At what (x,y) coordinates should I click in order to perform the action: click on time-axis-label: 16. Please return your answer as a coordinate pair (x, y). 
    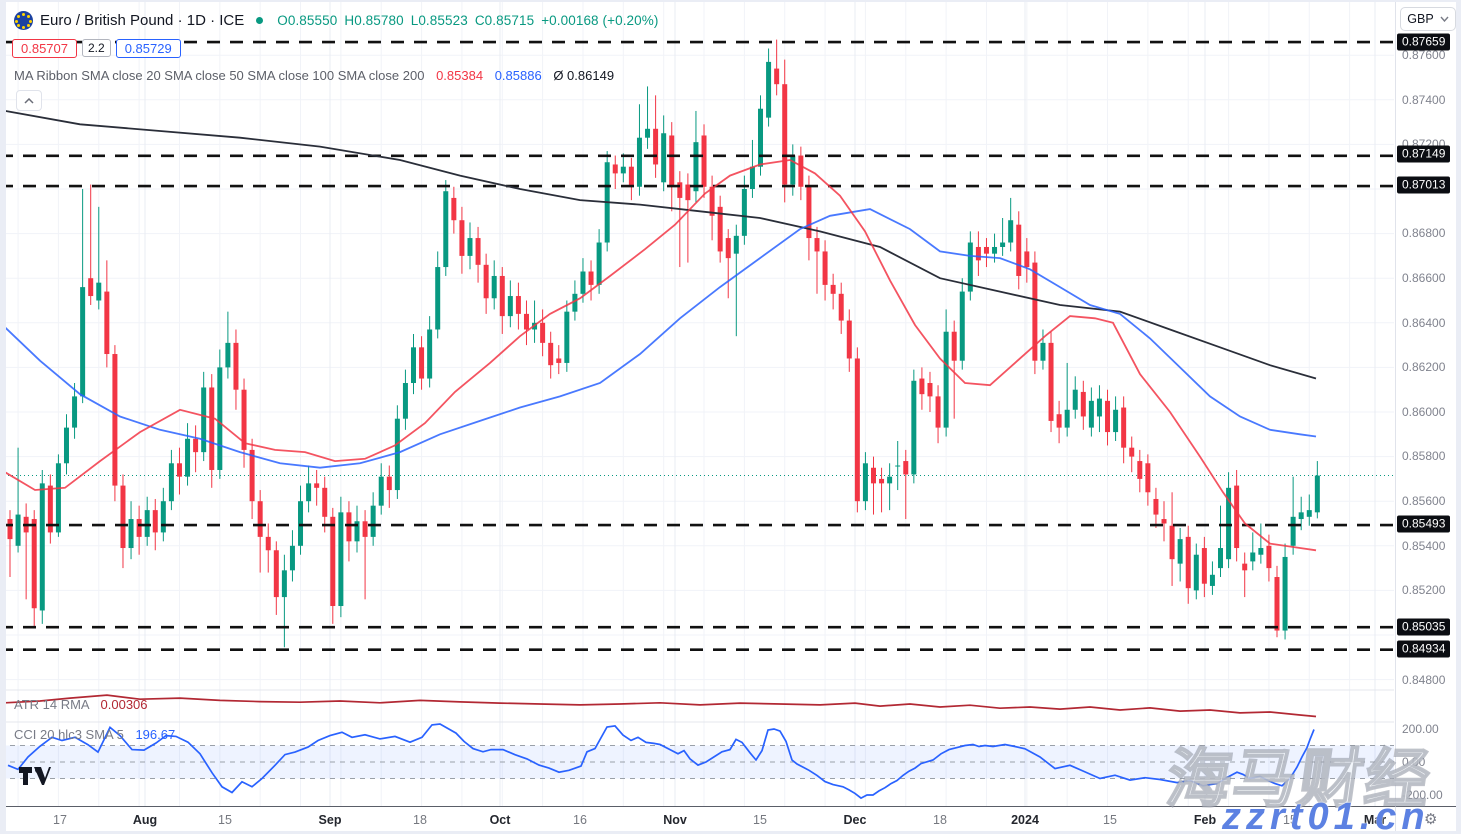
    Looking at the image, I should click on (580, 820).